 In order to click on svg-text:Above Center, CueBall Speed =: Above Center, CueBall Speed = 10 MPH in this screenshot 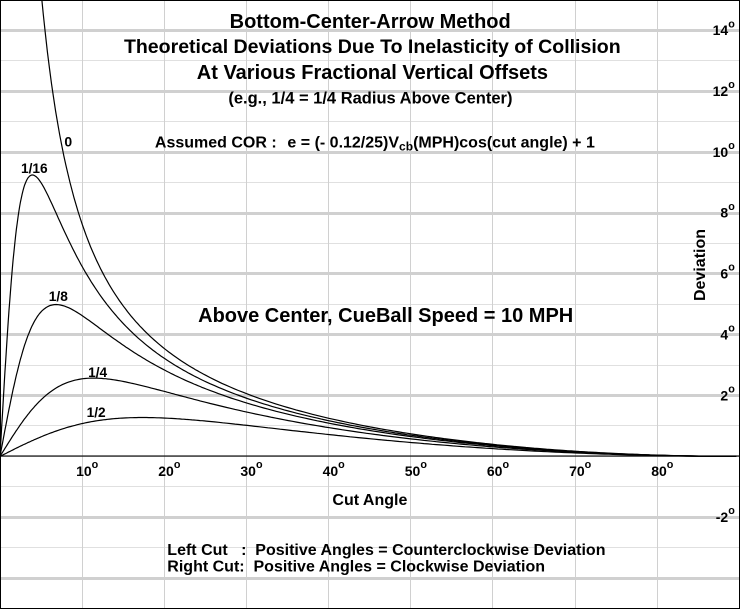, I will do `click(385, 316)`.